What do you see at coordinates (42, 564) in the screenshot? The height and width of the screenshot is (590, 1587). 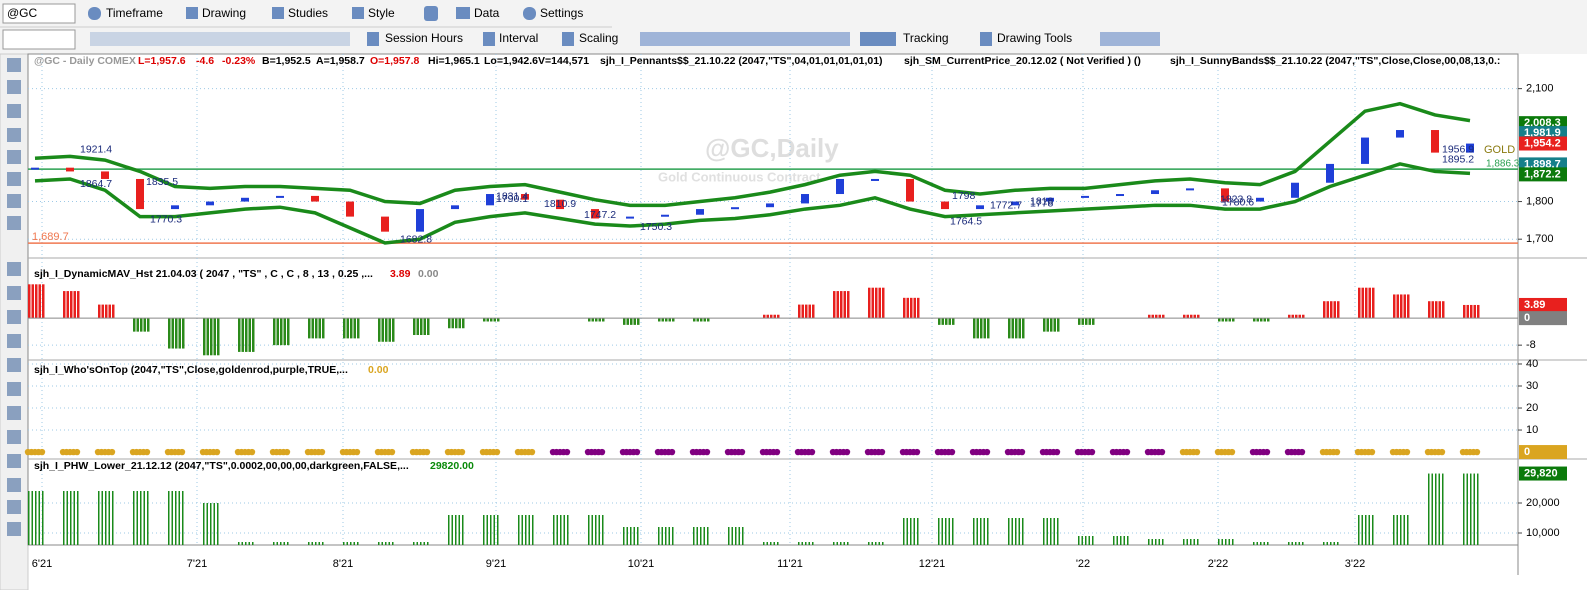 I see `x-tick-label: 6'21` at bounding box center [42, 564].